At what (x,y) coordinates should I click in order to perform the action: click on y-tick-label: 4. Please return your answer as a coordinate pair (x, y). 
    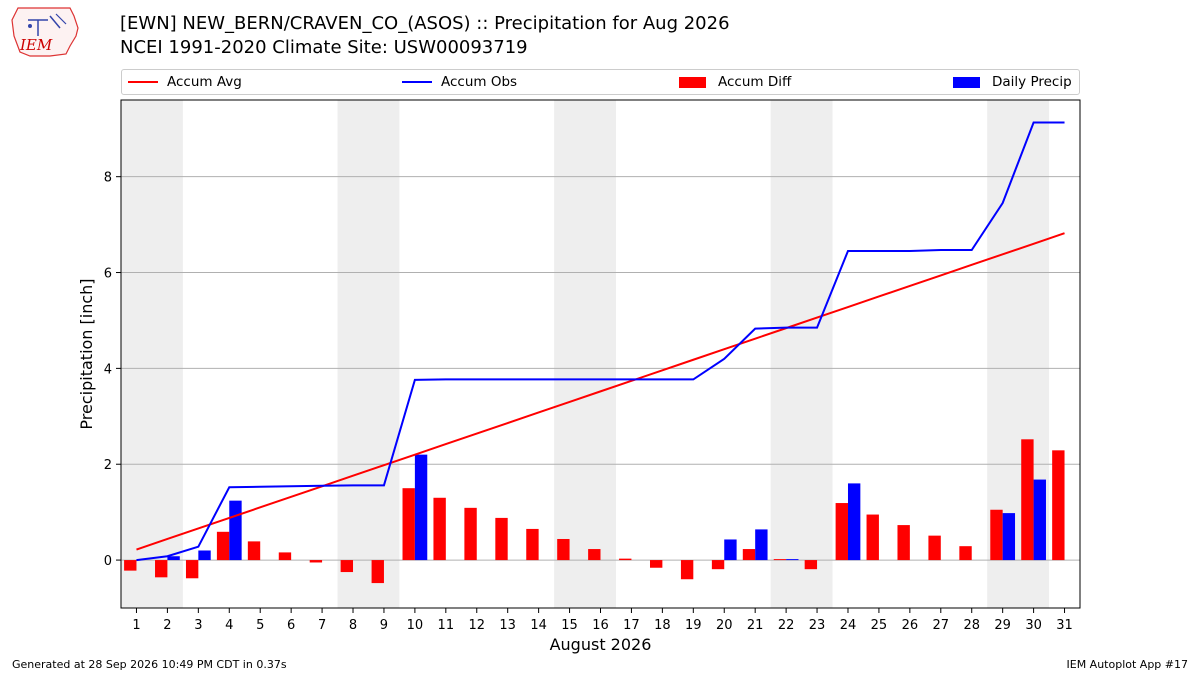
    Looking at the image, I should click on (108, 369).